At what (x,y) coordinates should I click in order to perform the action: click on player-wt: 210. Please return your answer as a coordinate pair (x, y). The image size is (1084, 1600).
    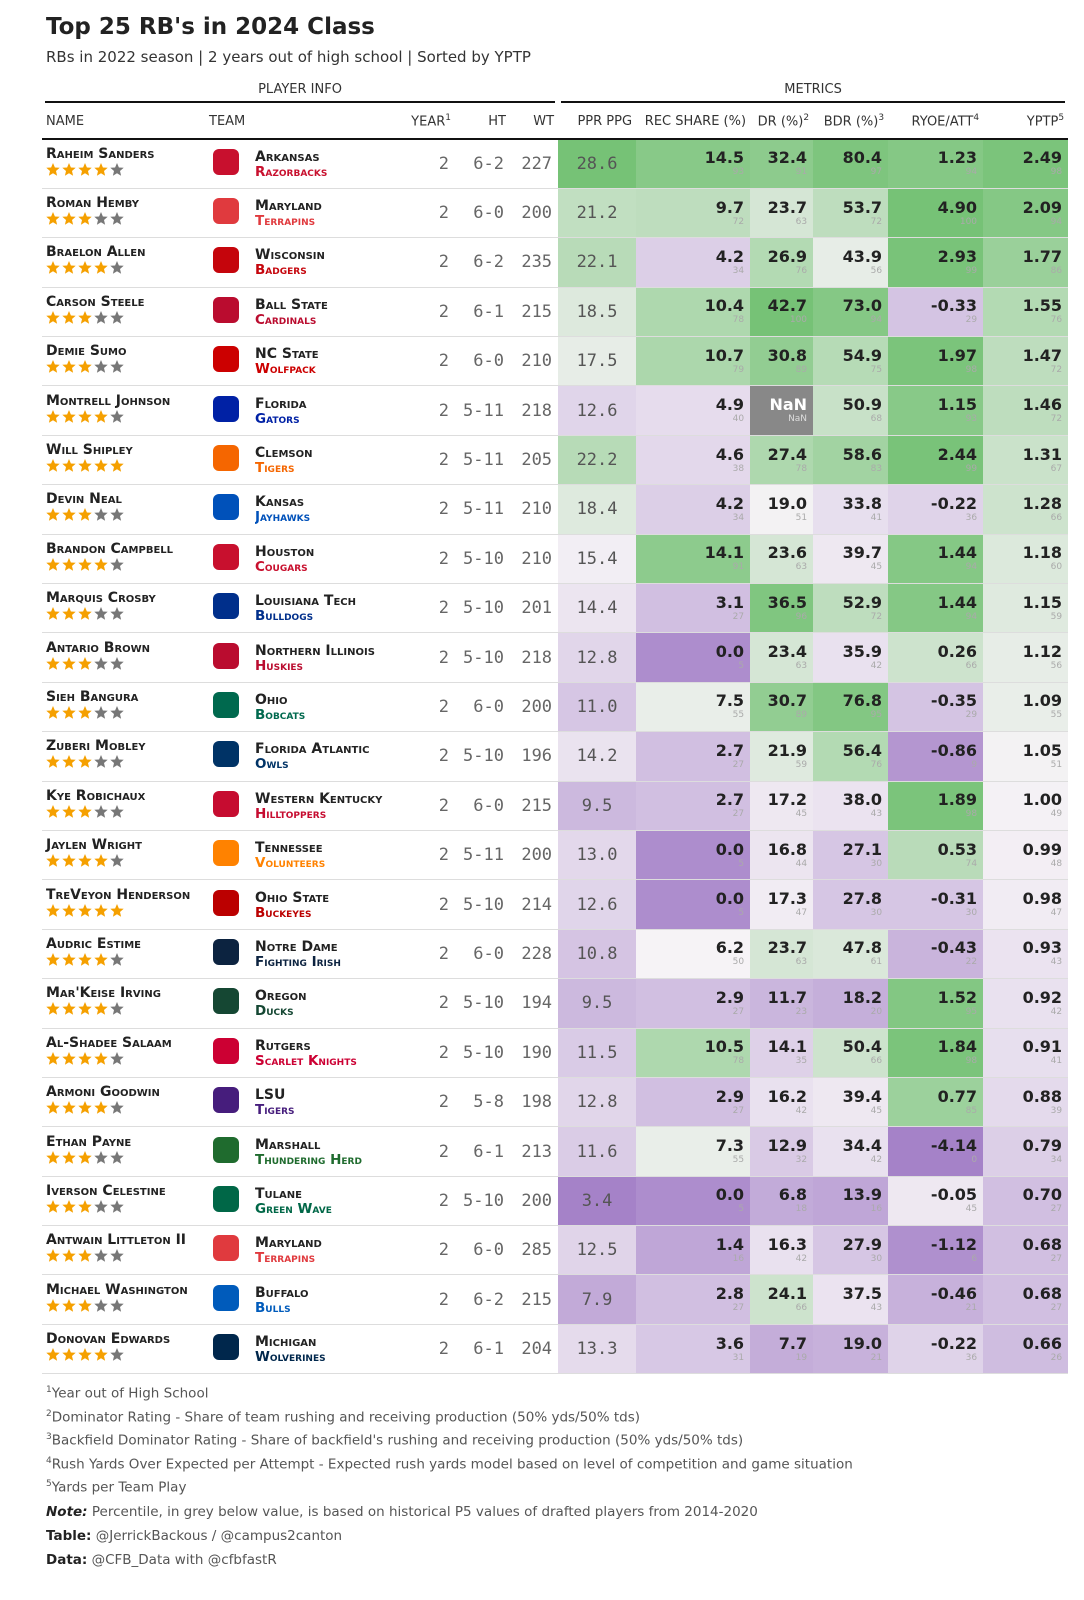
    Looking at the image, I should click on (537, 361).